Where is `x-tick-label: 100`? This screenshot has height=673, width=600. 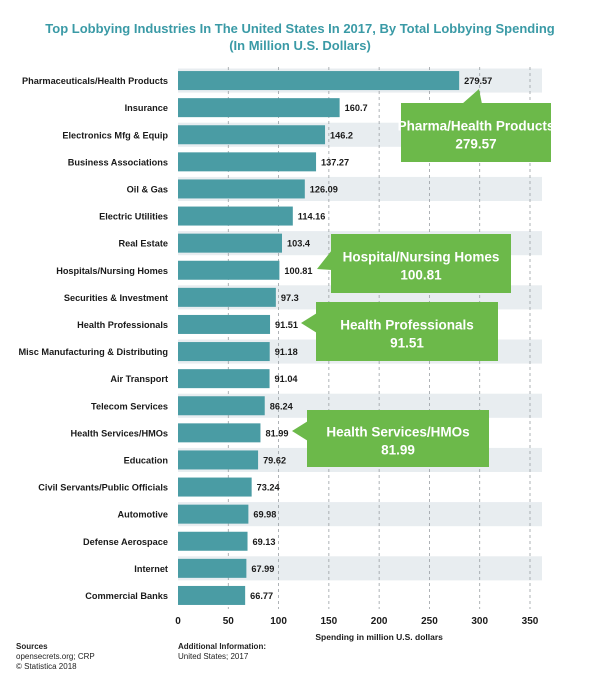
x-tick-label: 100 is located at coordinates (278, 621).